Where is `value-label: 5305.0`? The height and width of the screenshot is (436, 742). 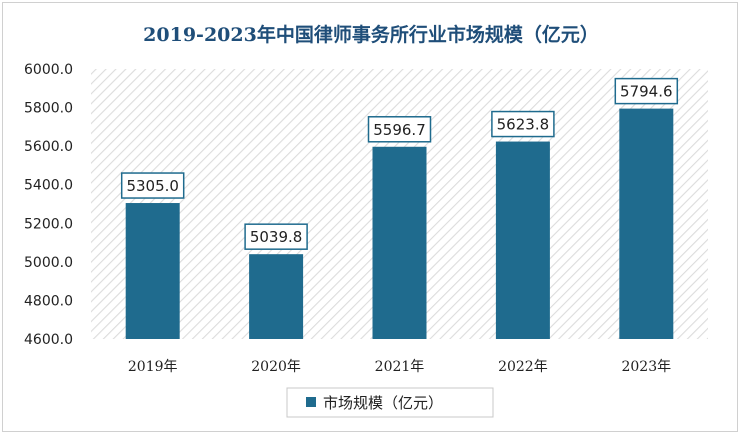 value-label: 5305.0 is located at coordinates (152, 186).